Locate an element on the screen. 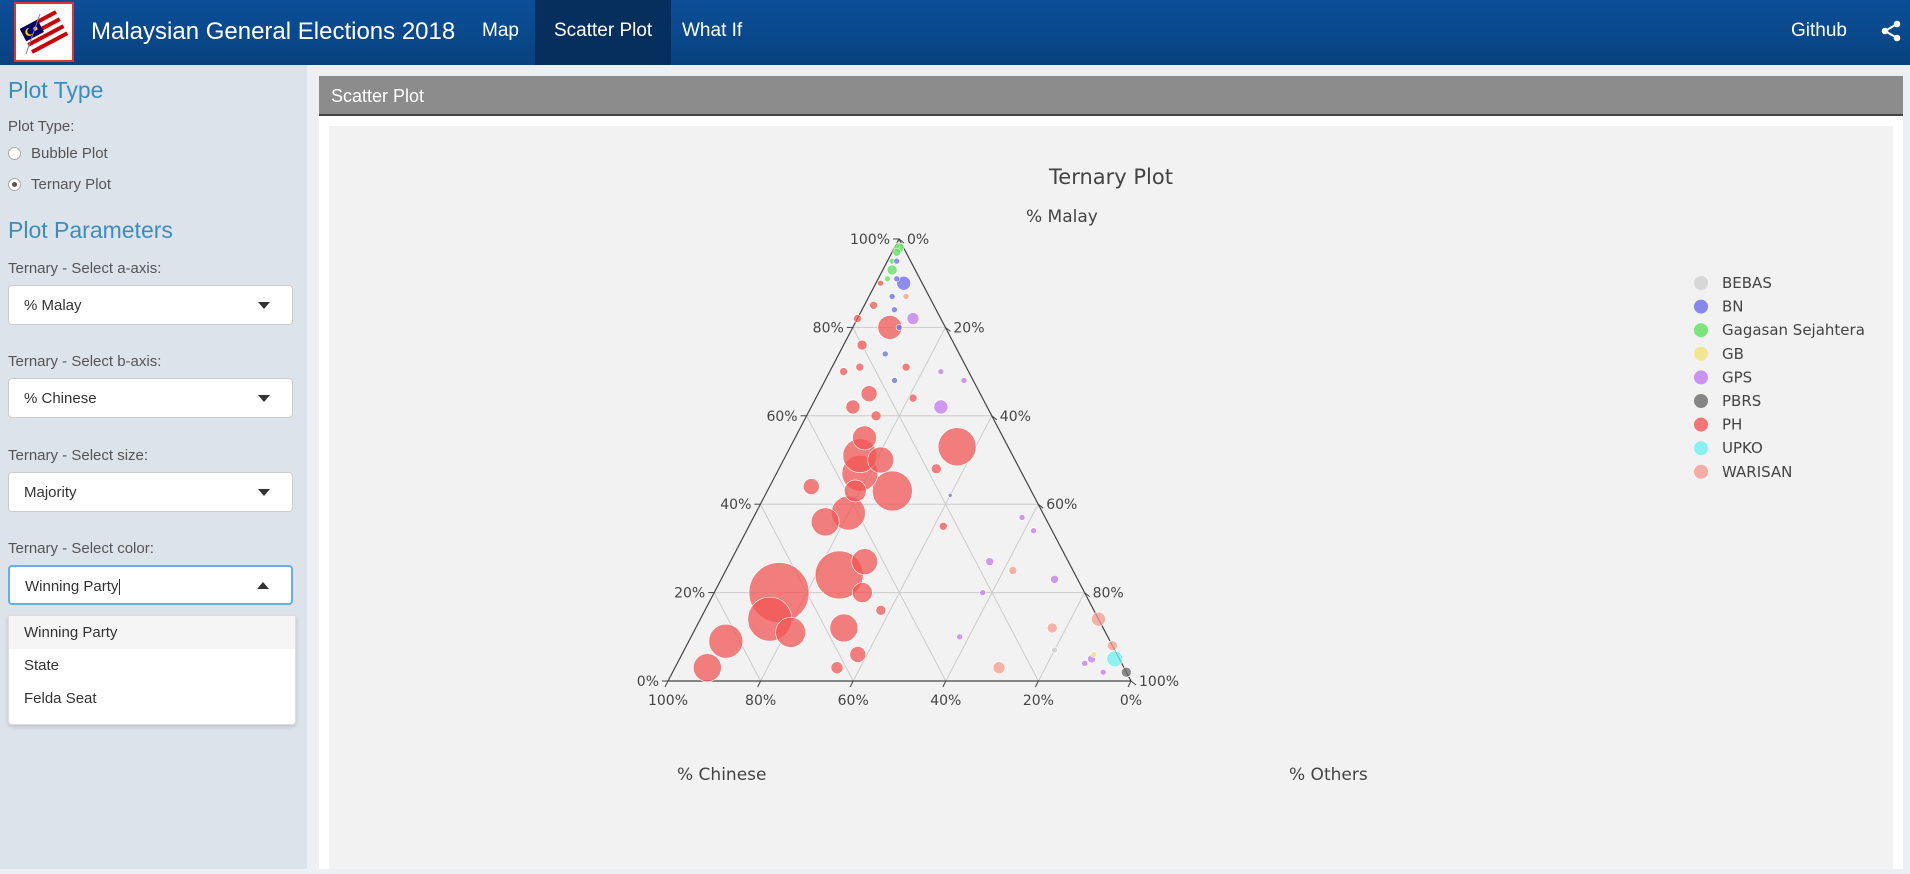 The height and width of the screenshot is (874, 1910). nav-map: Map is located at coordinates (500, 30).